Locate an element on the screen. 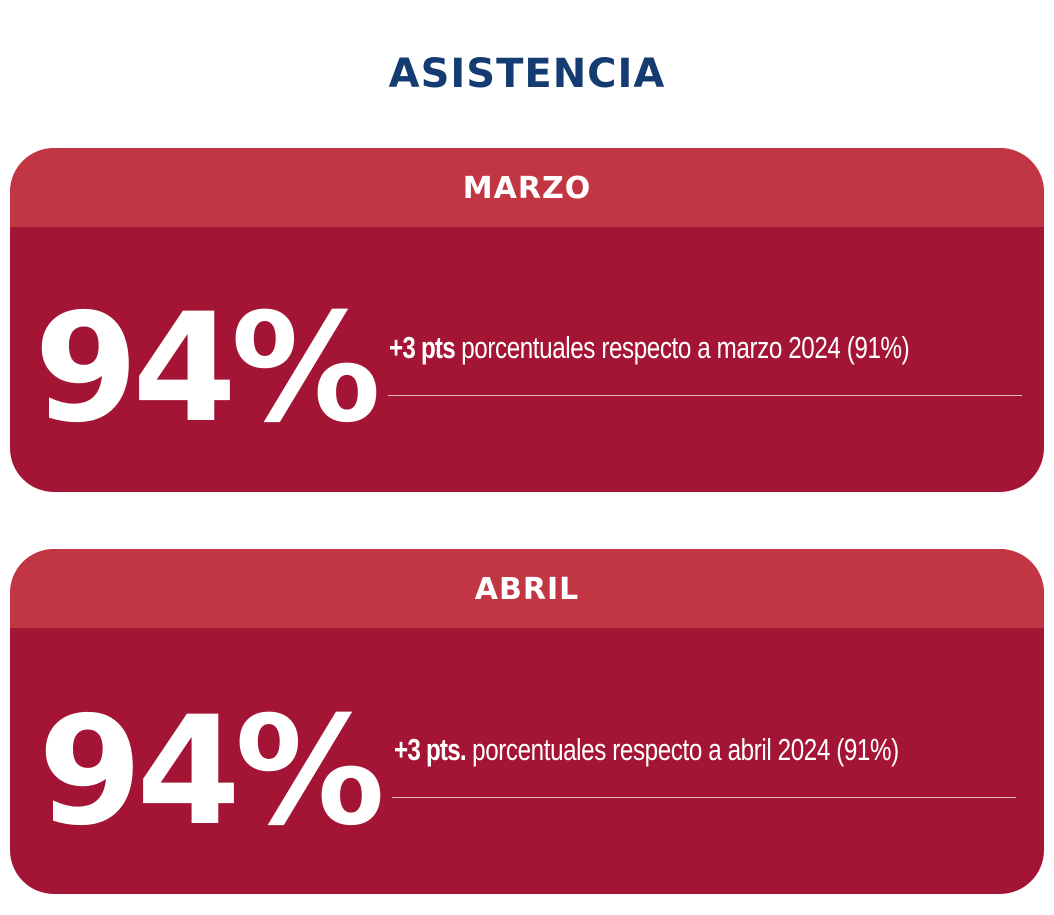 The image size is (1054, 915). delta-points: +3 pts is located at coordinates (422, 347).